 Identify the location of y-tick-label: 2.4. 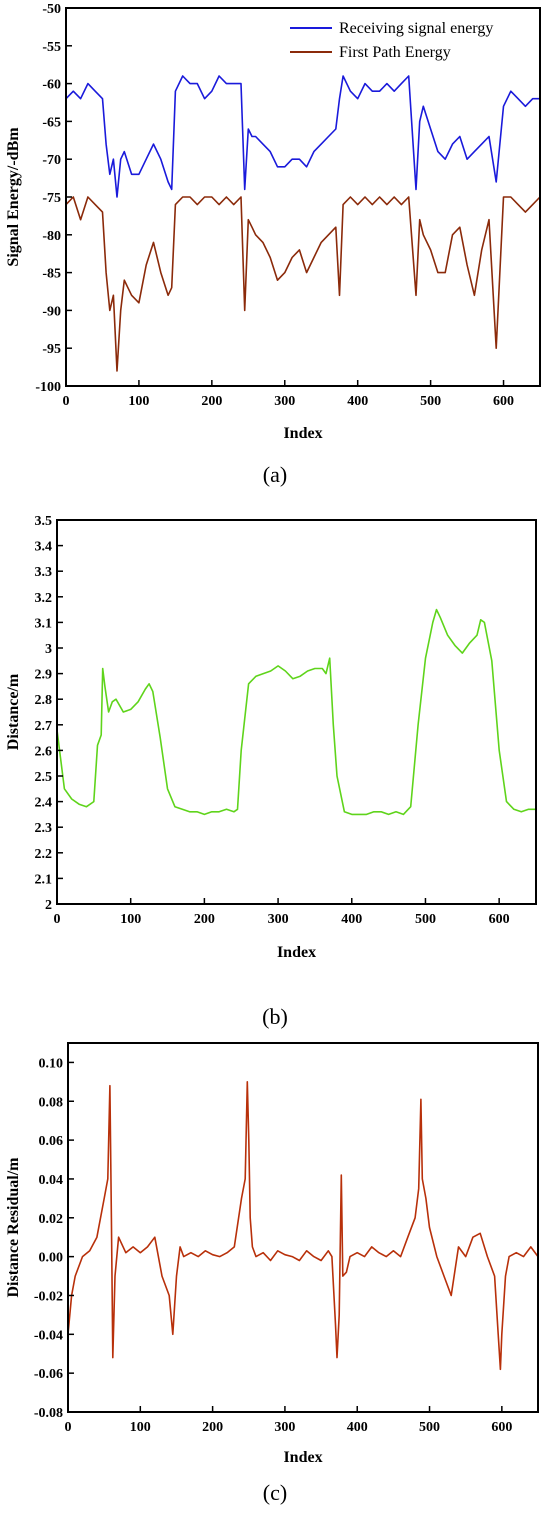
(44, 803).